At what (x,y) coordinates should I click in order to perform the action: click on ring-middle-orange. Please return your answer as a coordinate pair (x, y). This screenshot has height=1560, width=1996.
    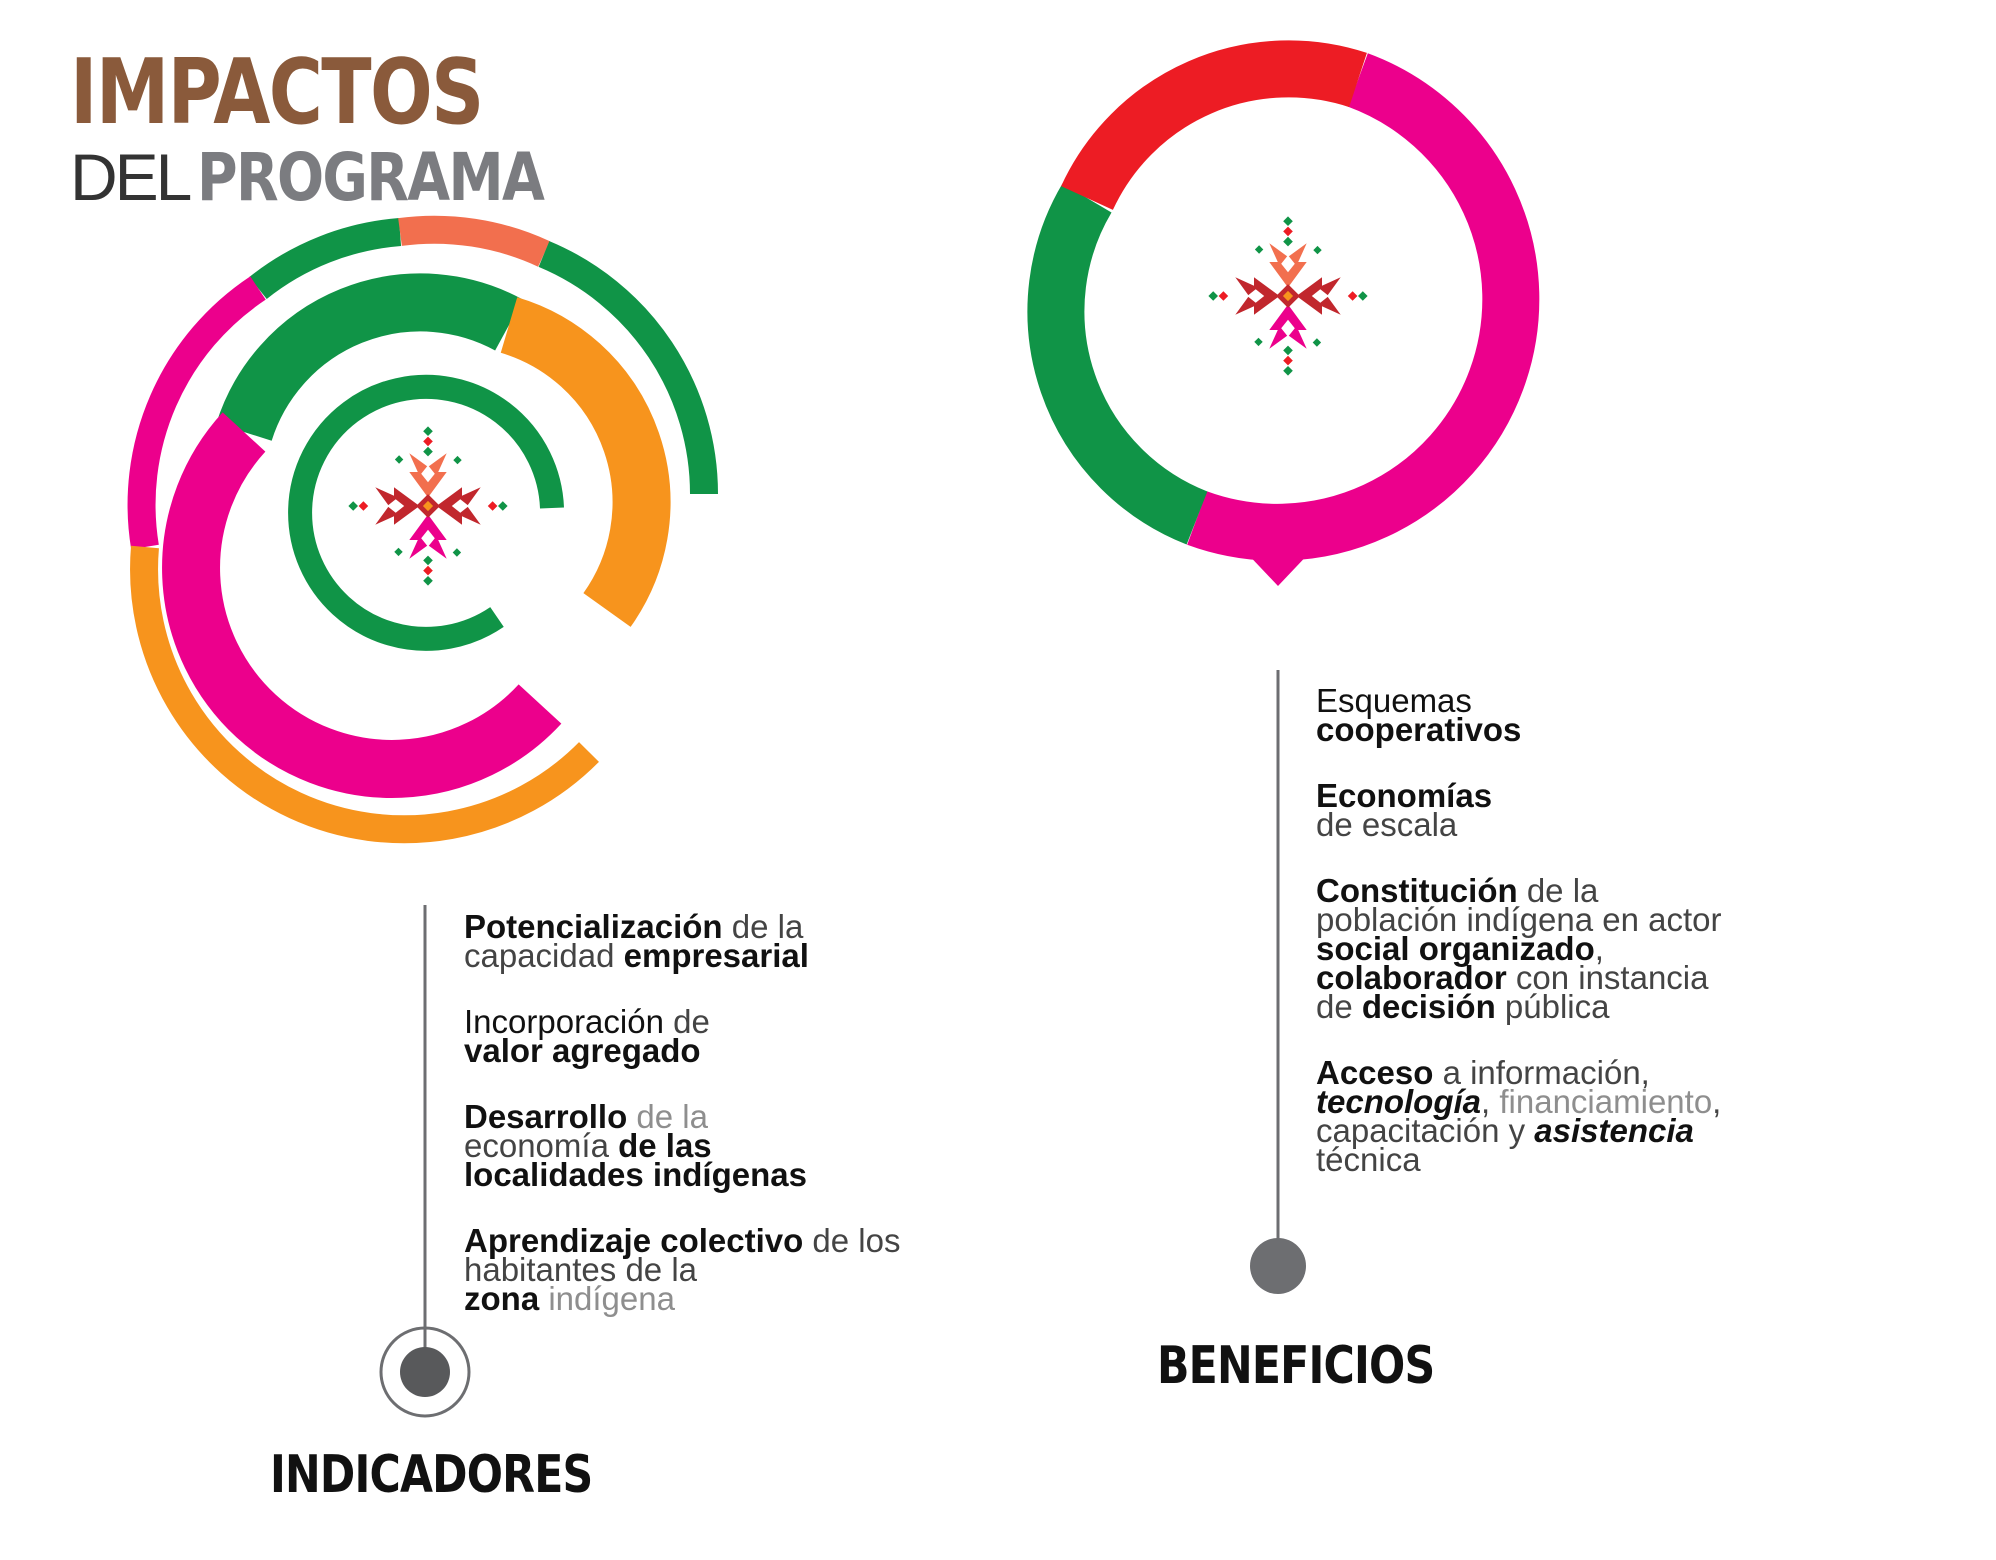
    Looking at the image, I should click on (585, 462).